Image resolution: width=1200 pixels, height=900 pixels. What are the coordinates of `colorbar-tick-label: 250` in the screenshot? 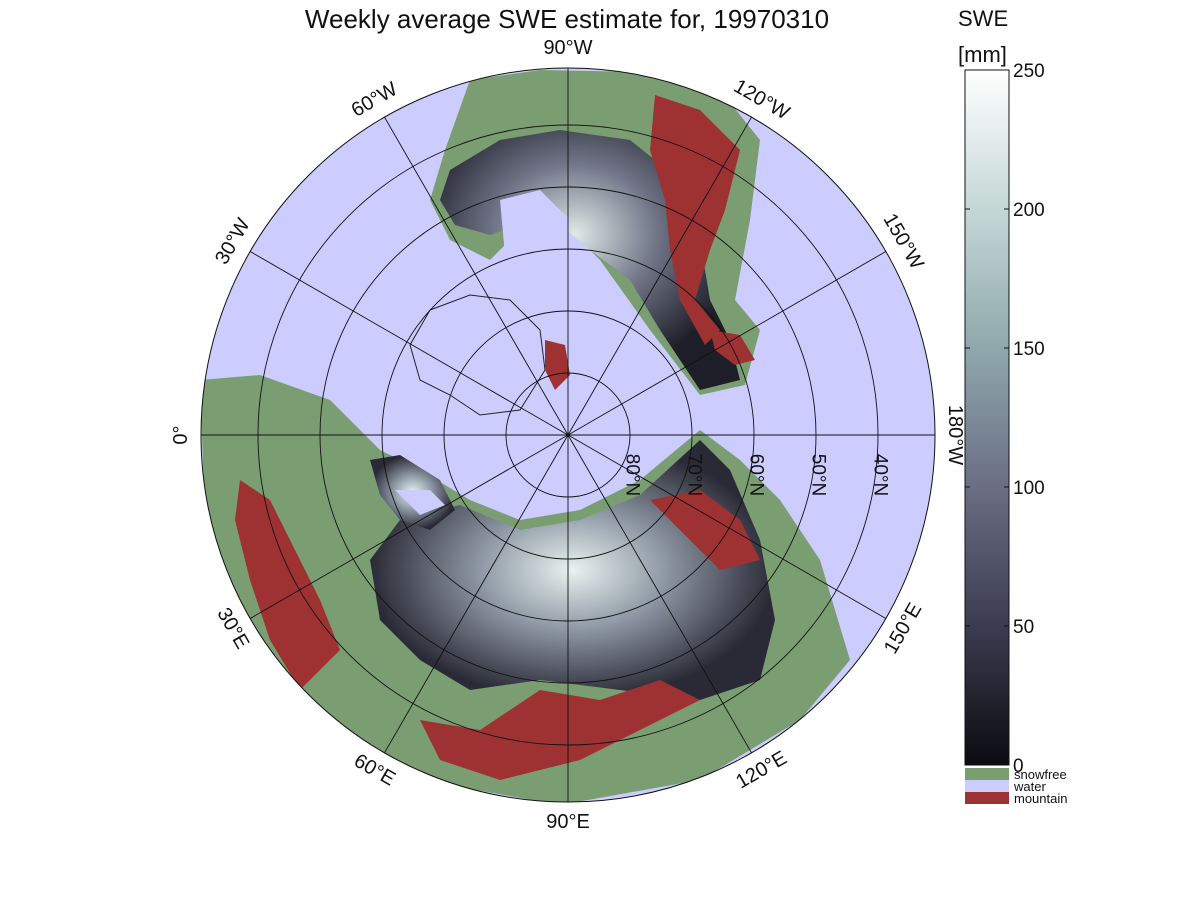 It's located at (1029, 71).